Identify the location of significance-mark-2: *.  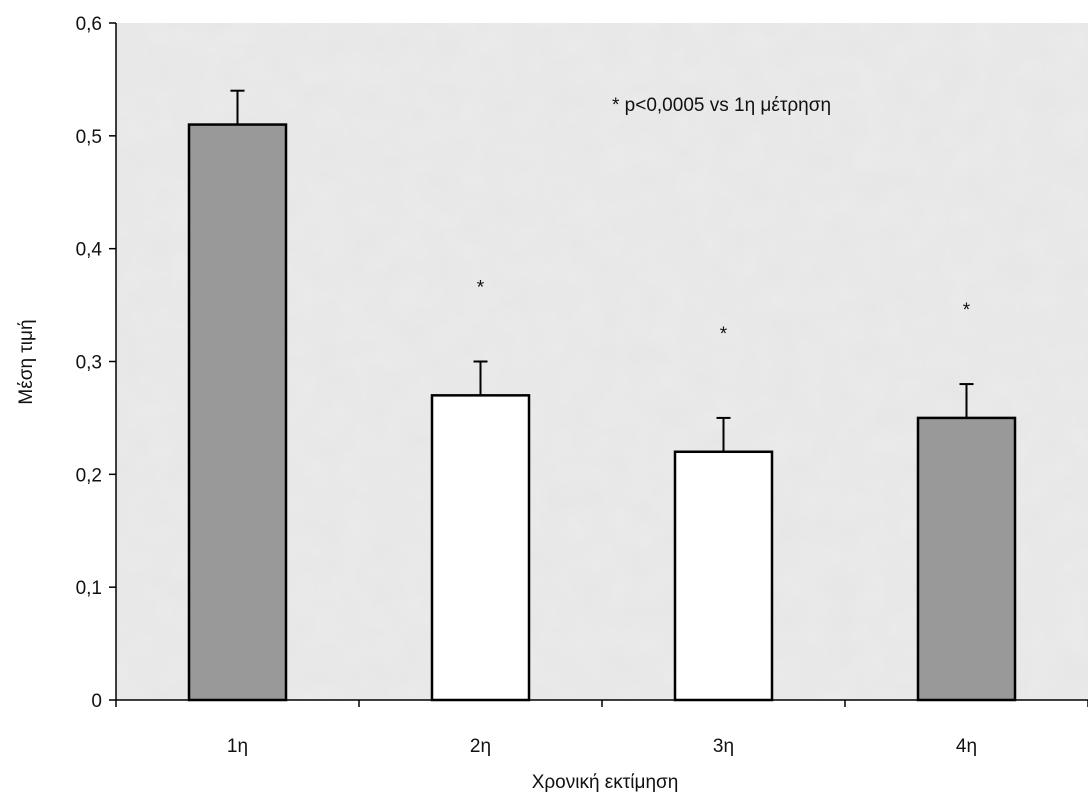
(481, 288).